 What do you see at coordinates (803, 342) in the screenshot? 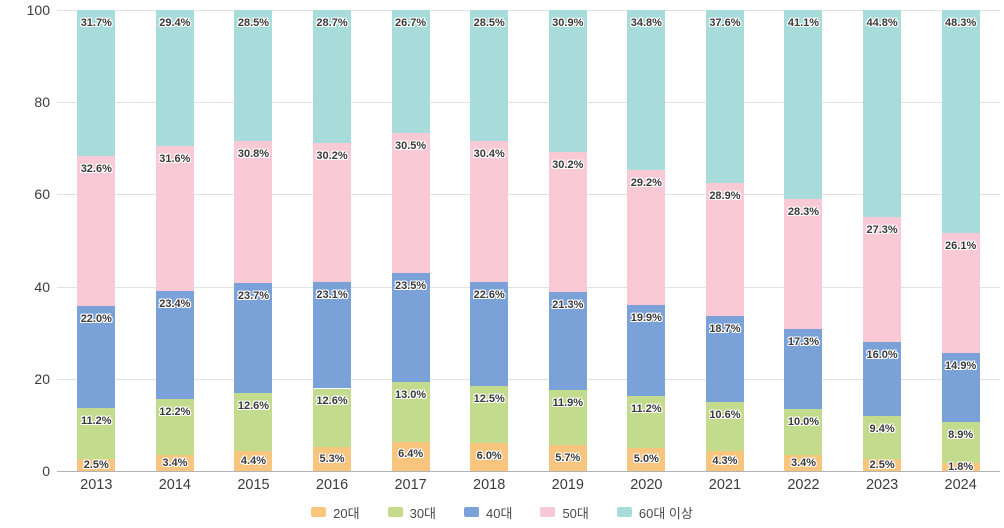
I see `value-label-2022-40대: 17.3%` at bounding box center [803, 342].